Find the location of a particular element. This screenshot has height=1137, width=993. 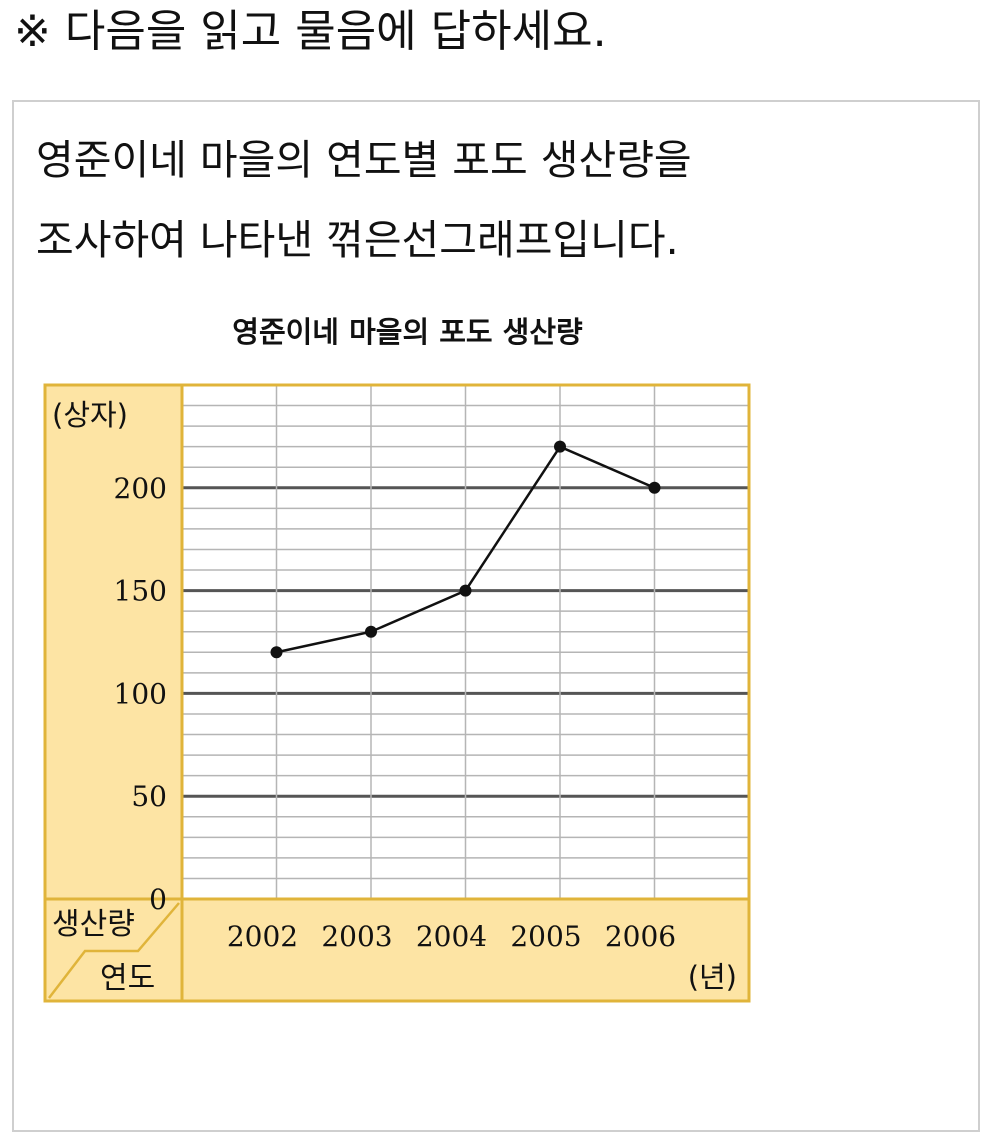

header-bottom-label: 연도 is located at coordinates (127, 978).